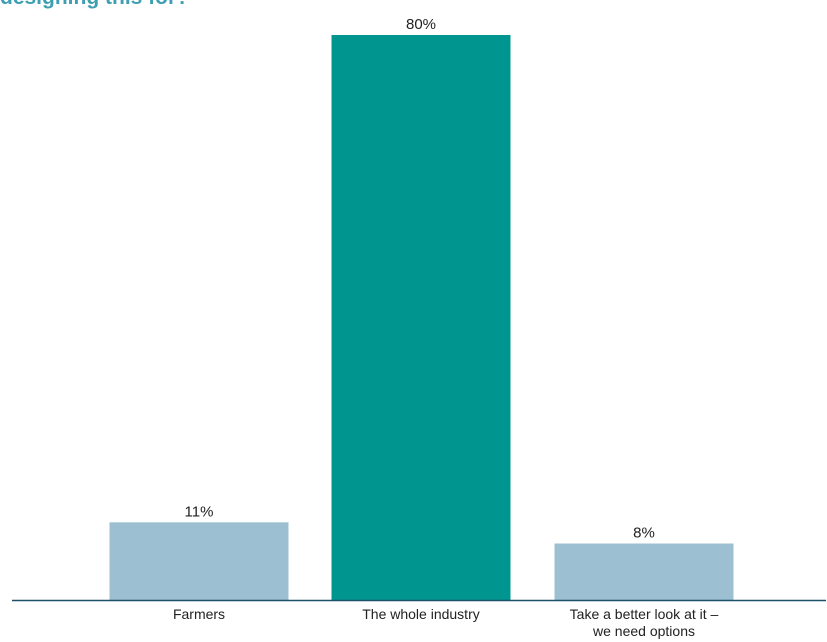 The width and height of the screenshot is (827, 642). I want to click on category-label-line: we need options, so click(643, 631).